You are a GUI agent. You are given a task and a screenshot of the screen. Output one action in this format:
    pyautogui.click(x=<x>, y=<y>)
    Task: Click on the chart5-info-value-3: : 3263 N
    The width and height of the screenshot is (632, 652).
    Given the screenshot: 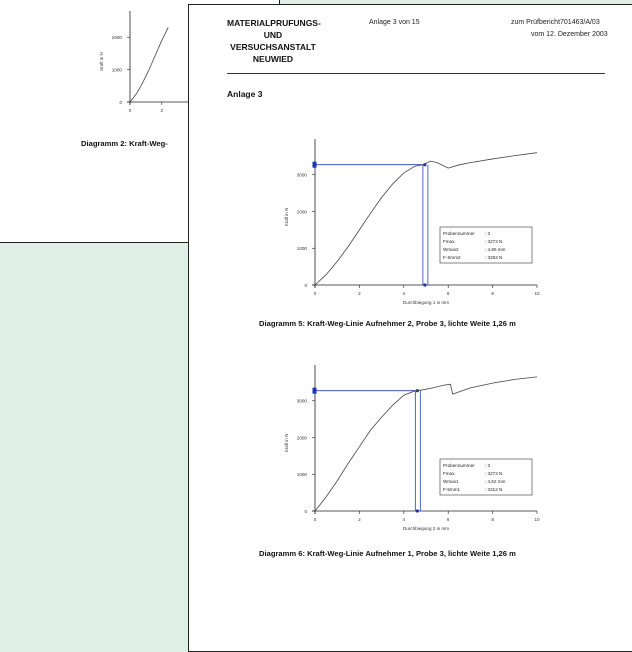 What is the action you would take?
    pyautogui.click(x=493, y=257)
    